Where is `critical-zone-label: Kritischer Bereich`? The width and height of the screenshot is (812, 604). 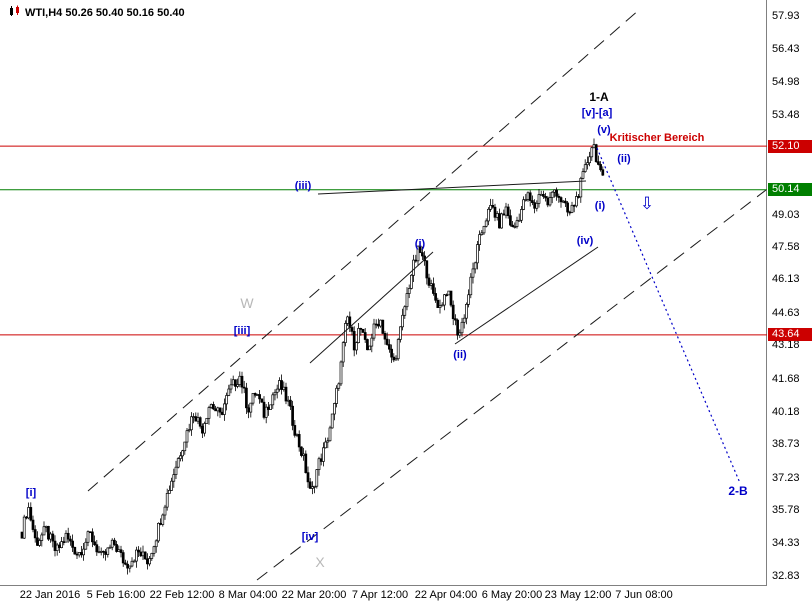 critical-zone-label: Kritischer Bereich is located at coordinates (657, 138).